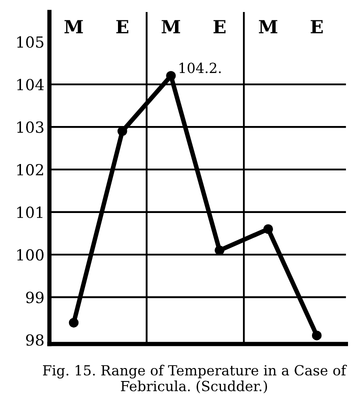 The height and width of the screenshot is (400, 353). I want to click on y-tick-label: 101, so click(29, 212).